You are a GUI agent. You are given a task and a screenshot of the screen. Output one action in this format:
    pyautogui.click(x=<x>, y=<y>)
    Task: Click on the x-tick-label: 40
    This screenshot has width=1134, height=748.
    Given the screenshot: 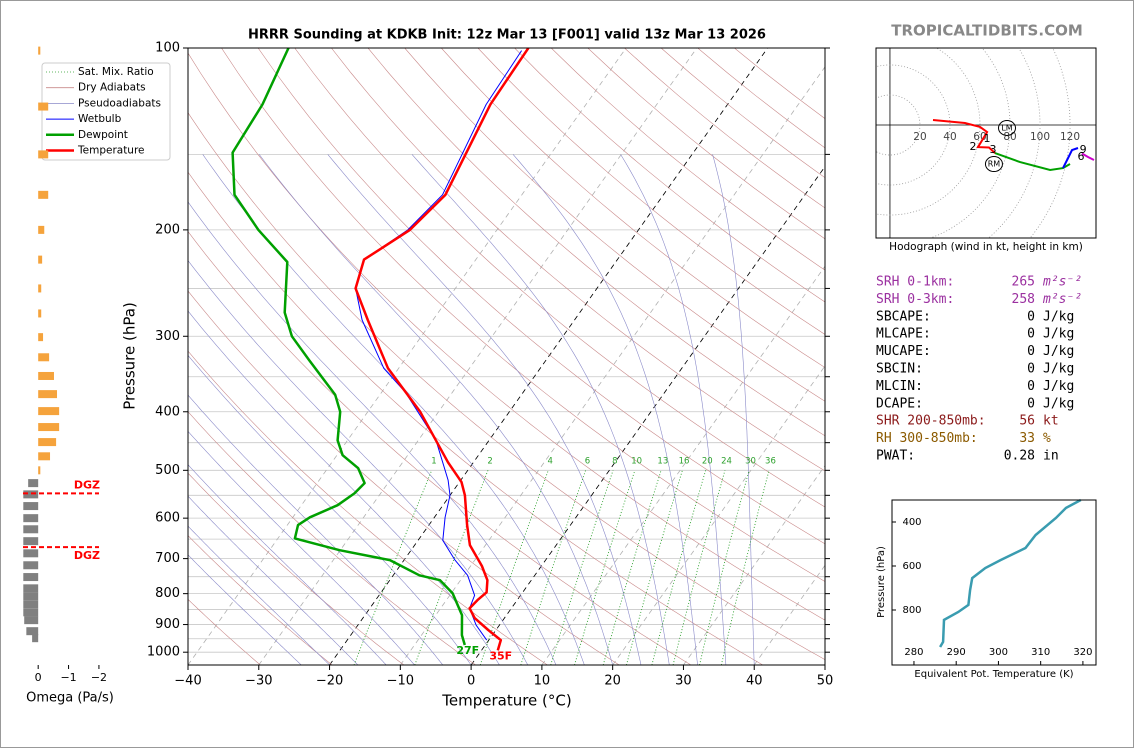 What is the action you would take?
    pyautogui.click(x=754, y=681)
    